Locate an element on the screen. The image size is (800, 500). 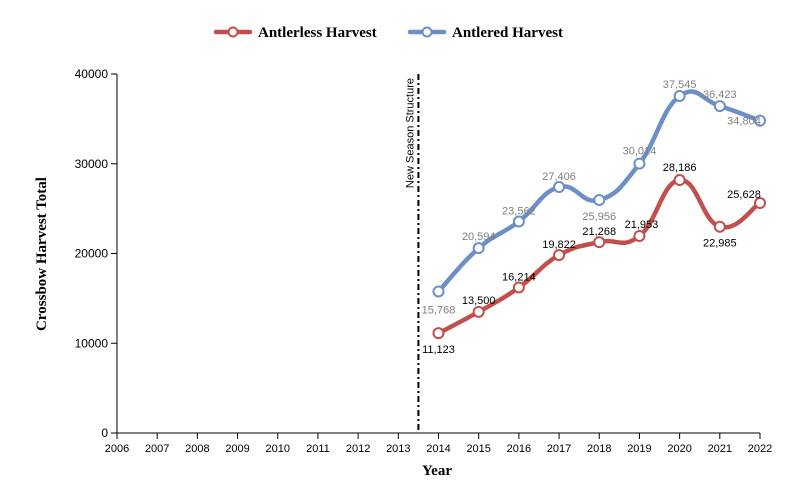
x-tick-label: 2015 is located at coordinates (478, 449).